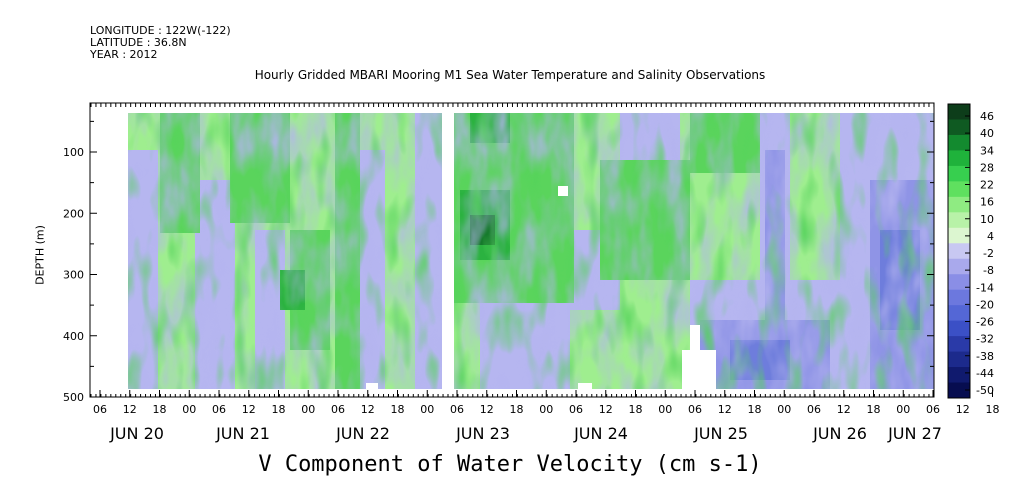 This screenshot has height=504, width=1009. What do you see at coordinates (720, 433) in the screenshot?
I see `x-day-label: JUN 25` at bounding box center [720, 433].